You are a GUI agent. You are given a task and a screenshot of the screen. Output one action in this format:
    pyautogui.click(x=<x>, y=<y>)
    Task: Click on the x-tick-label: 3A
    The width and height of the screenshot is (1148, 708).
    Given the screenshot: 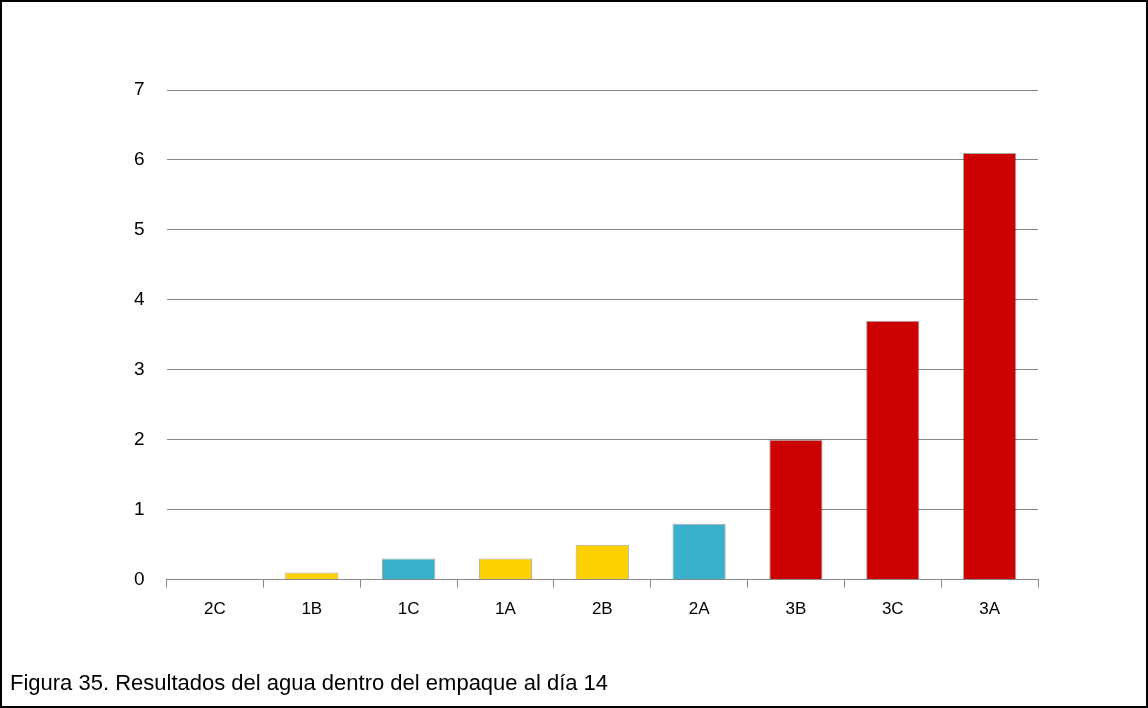 What is the action you would take?
    pyautogui.click(x=990, y=609)
    